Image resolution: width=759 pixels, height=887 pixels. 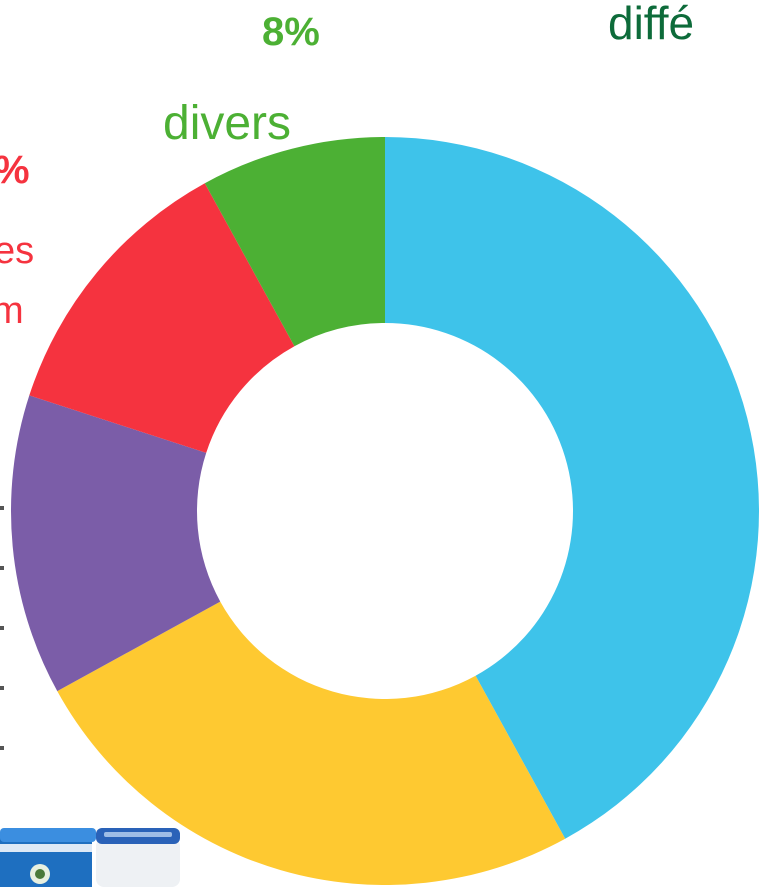 What do you see at coordinates (227, 123) in the screenshot?
I see `divers-name-label: divers` at bounding box center [227, 123].